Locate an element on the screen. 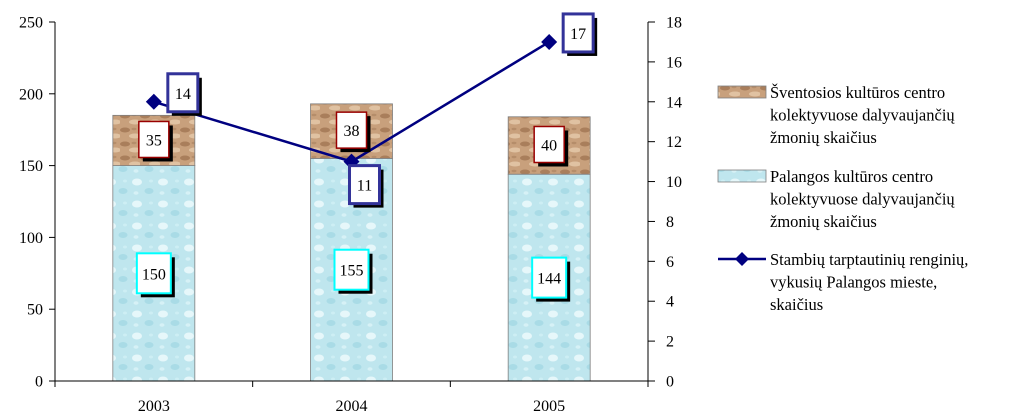 This screenshot has height=419, width=1031. bar-value-label: 150 is located at coordinates (155, 275).